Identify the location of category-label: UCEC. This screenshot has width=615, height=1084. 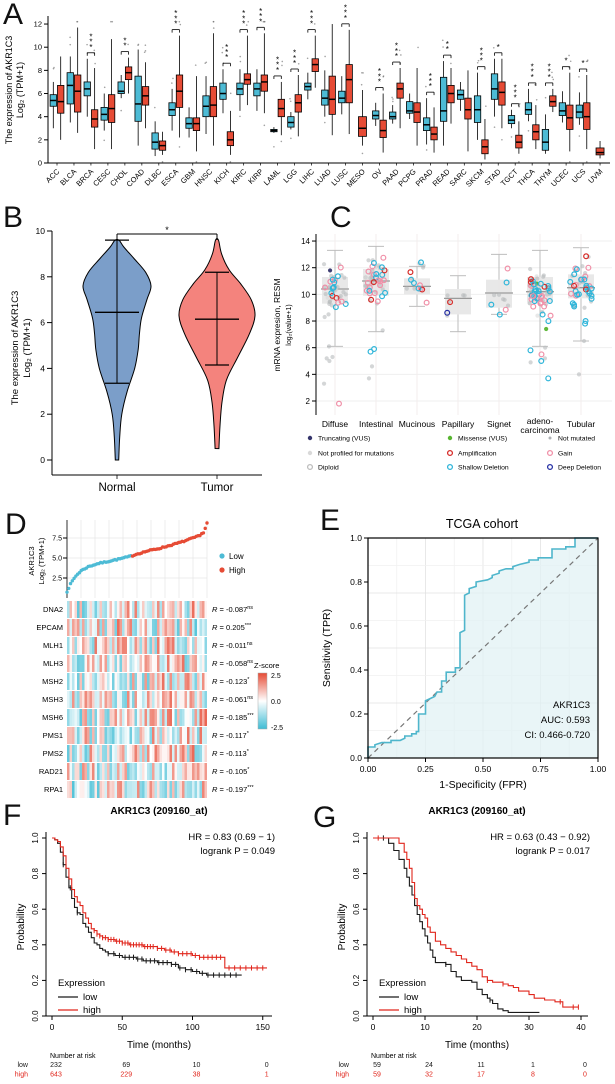
(560, 178).